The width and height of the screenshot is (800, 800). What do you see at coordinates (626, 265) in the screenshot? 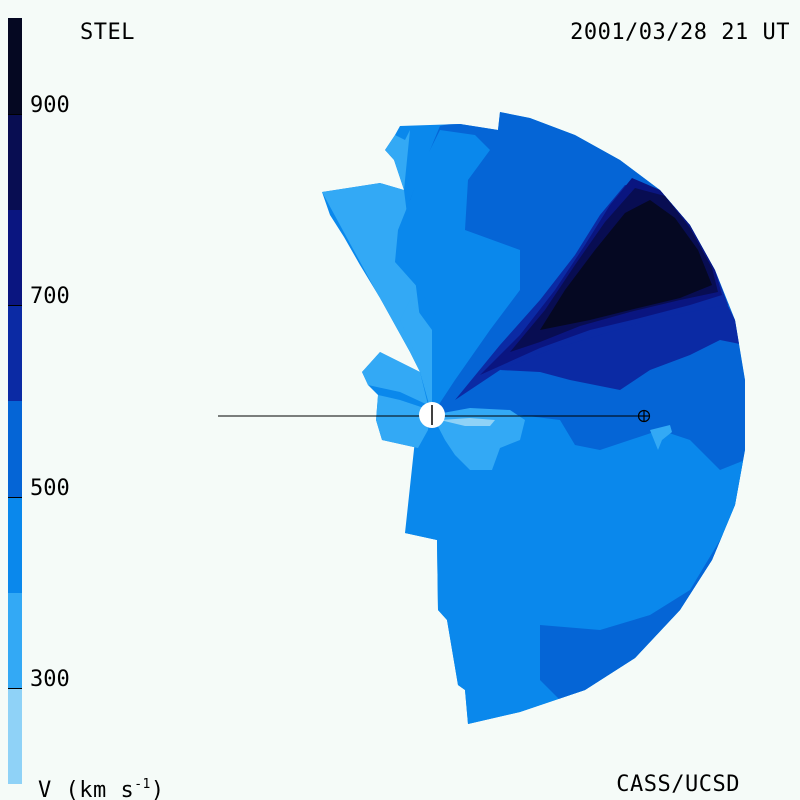
I see `contour-900-plus` at bounding box center [626, 265].